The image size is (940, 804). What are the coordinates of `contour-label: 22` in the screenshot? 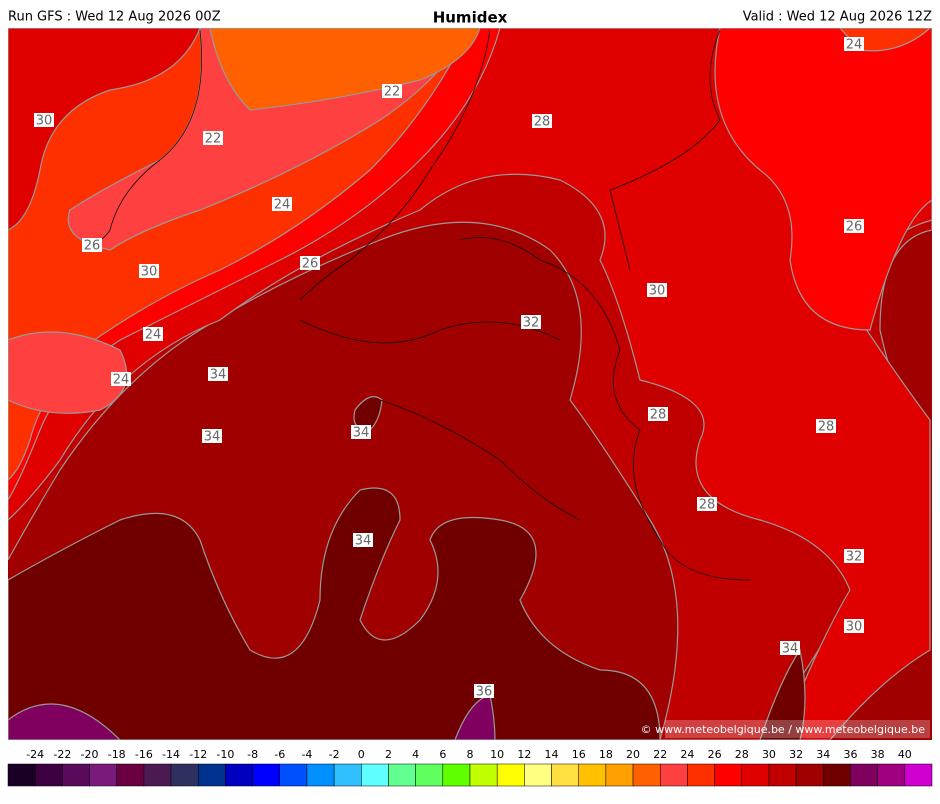 It's located at (213, 139).